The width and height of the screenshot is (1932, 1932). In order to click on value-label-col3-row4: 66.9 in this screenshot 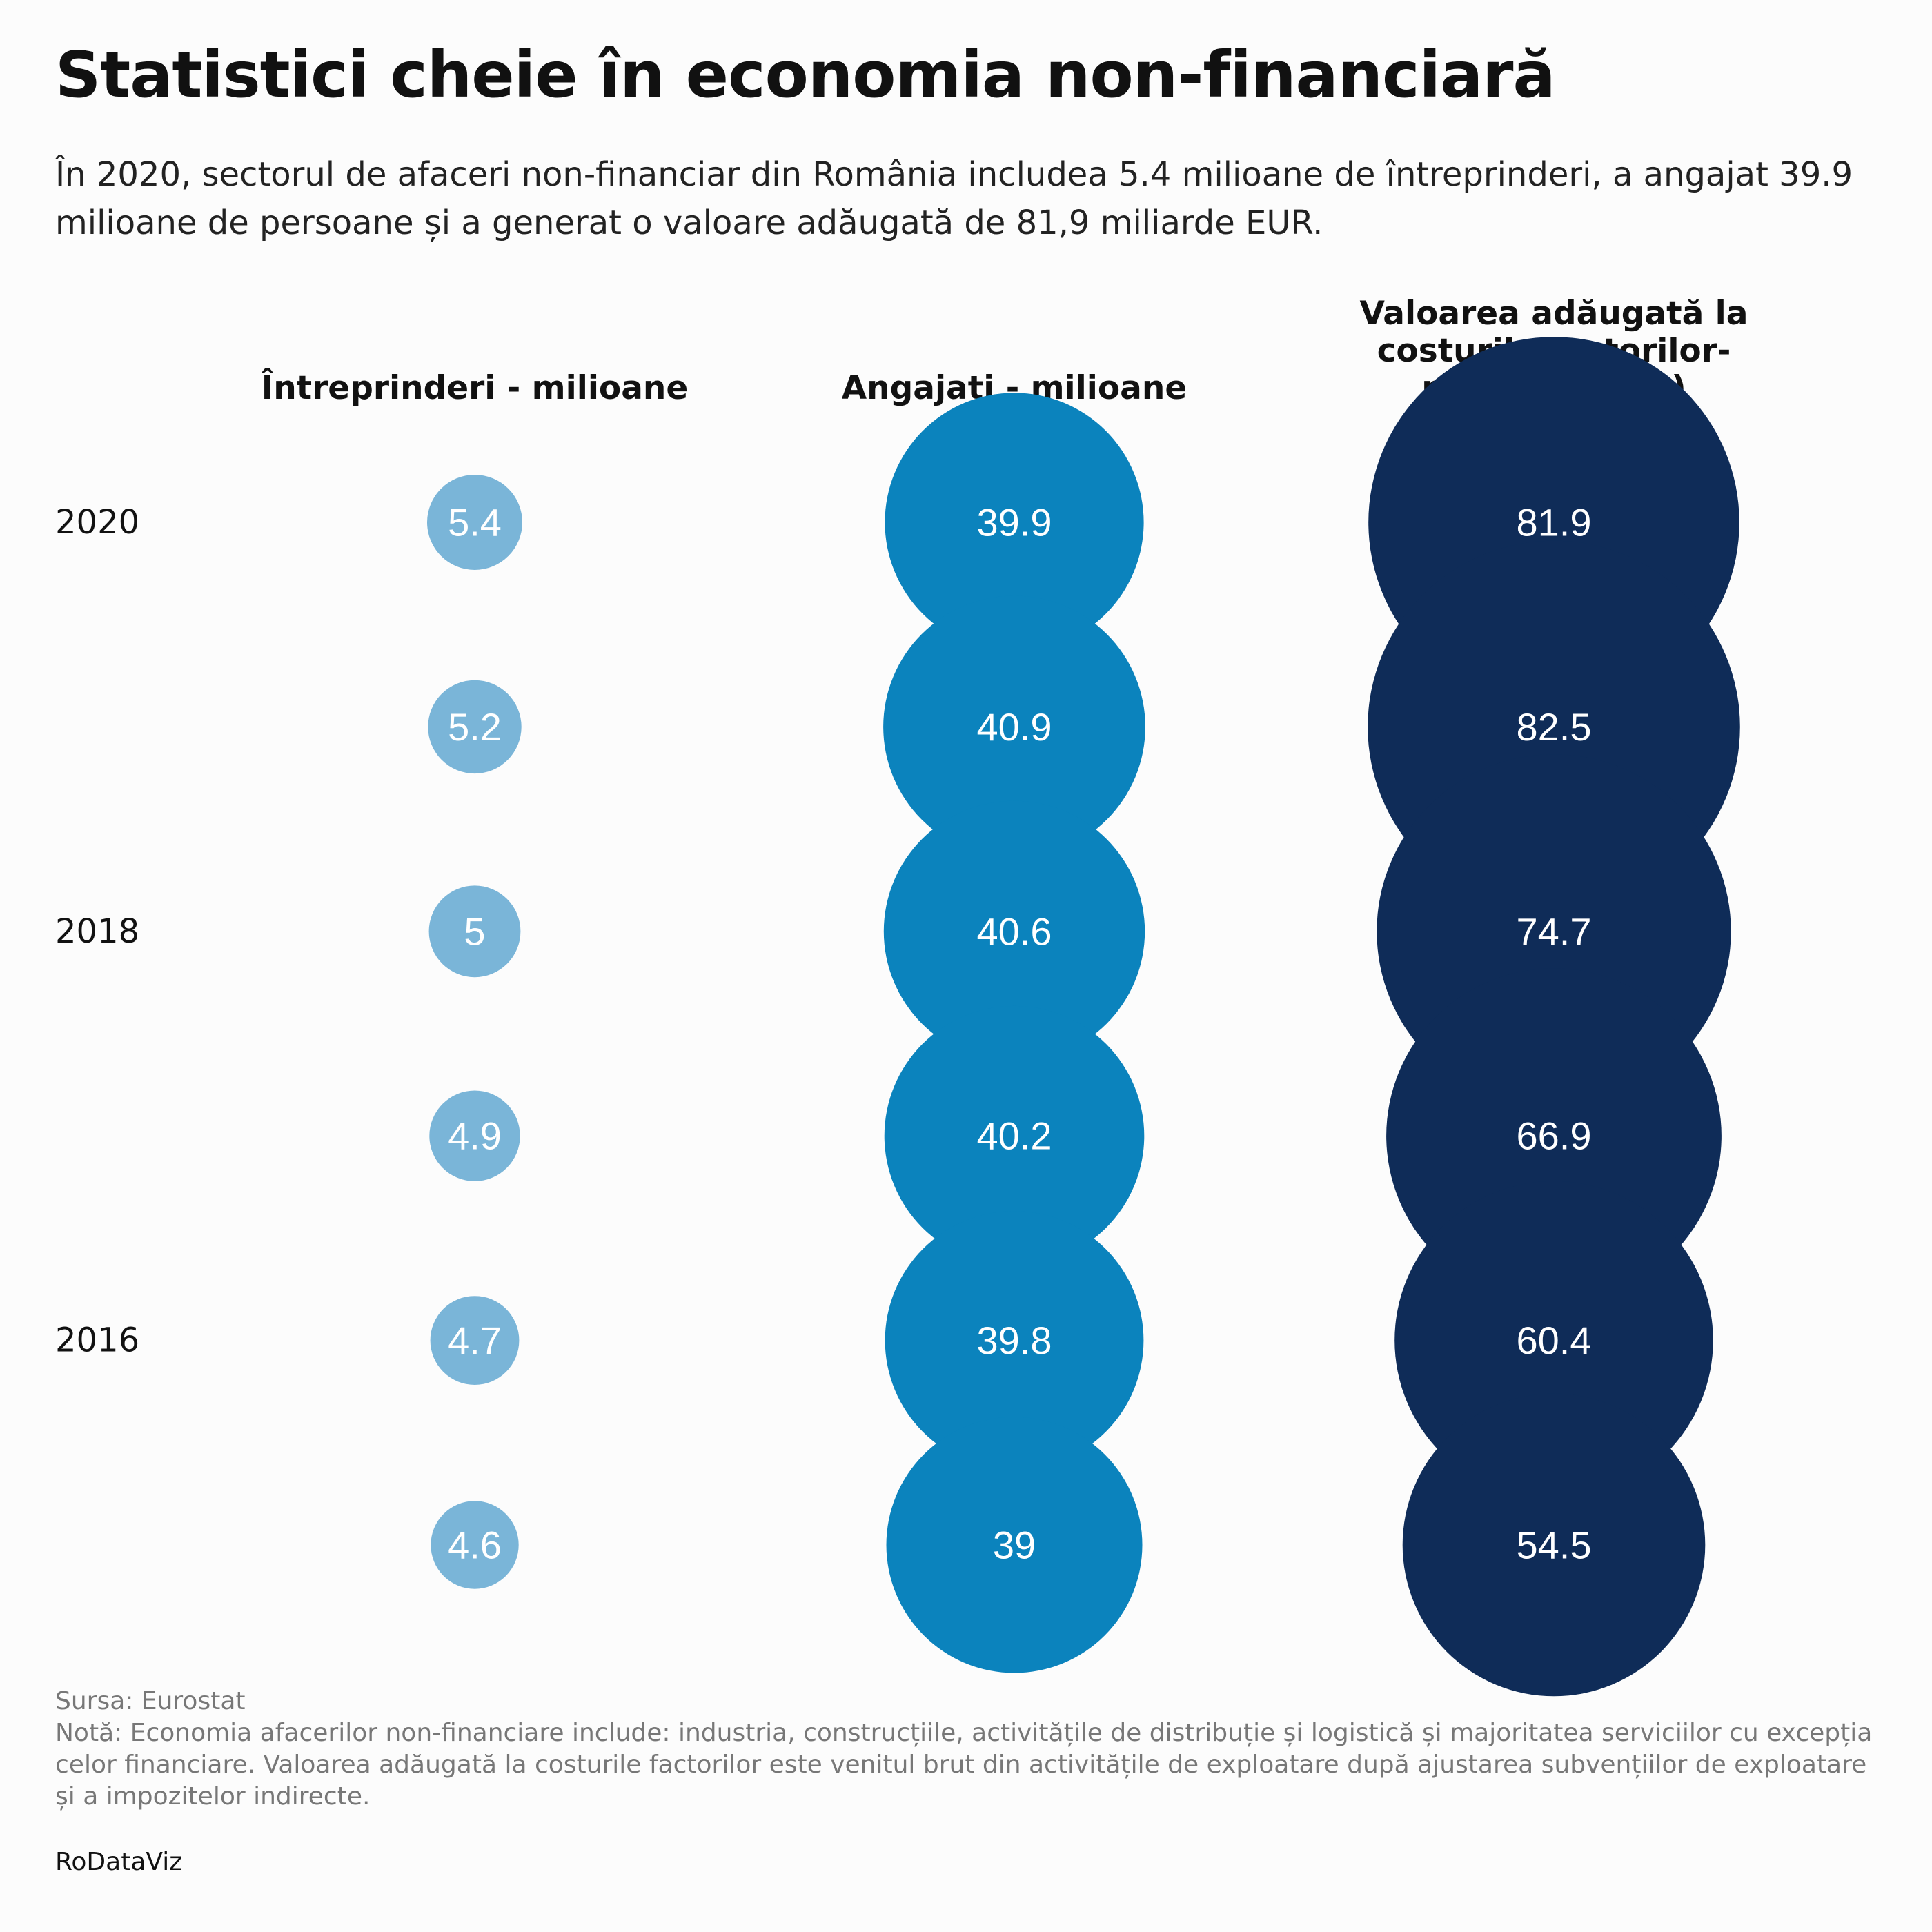, I will do `click(1554, 1136)`.